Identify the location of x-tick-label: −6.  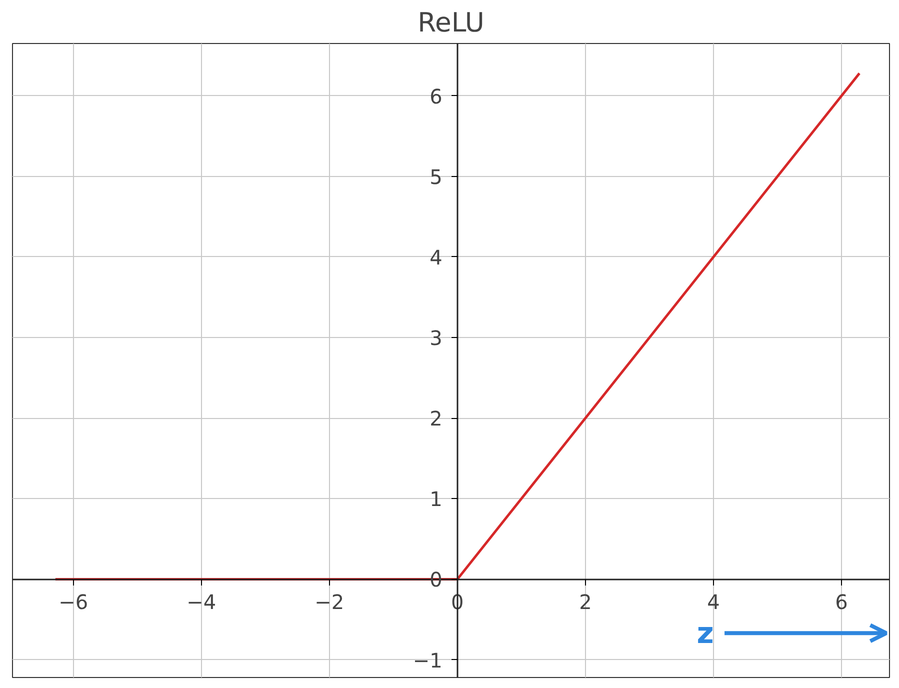
(73, 602).